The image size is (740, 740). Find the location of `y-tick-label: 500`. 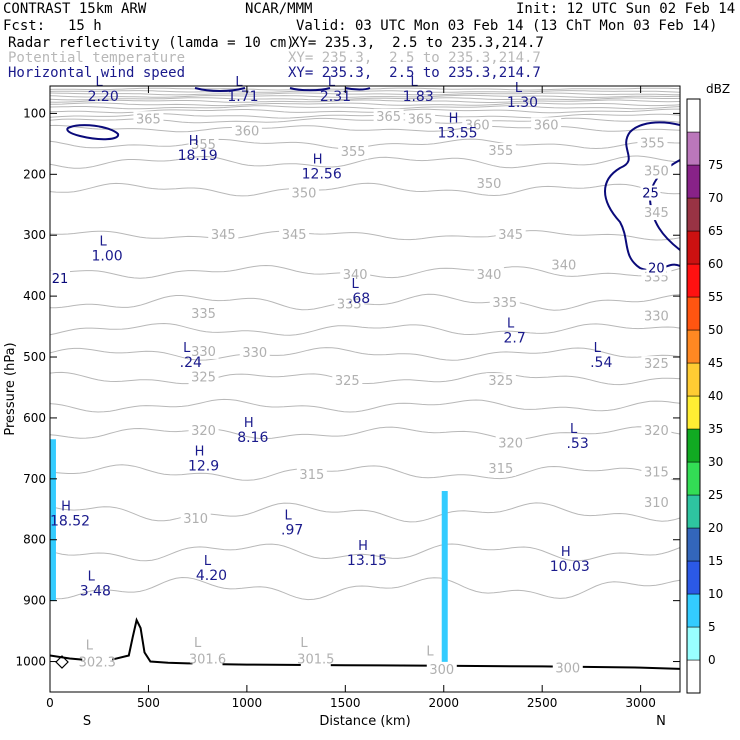

y-tick-label: 500 is located at coordinates (34, 357).